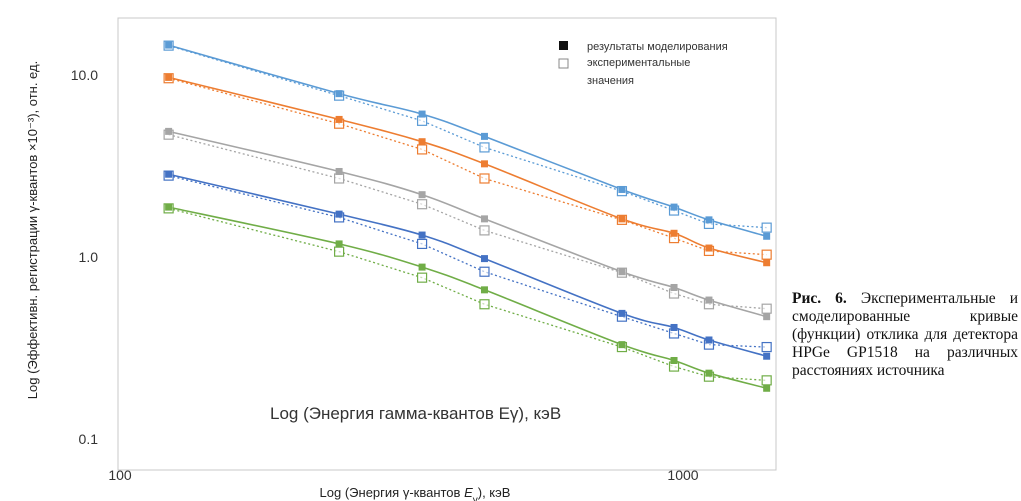 The width and height of the screenshot is (1021, 501). I want to click on y-tick-label: 1.0, so click(89, 257).